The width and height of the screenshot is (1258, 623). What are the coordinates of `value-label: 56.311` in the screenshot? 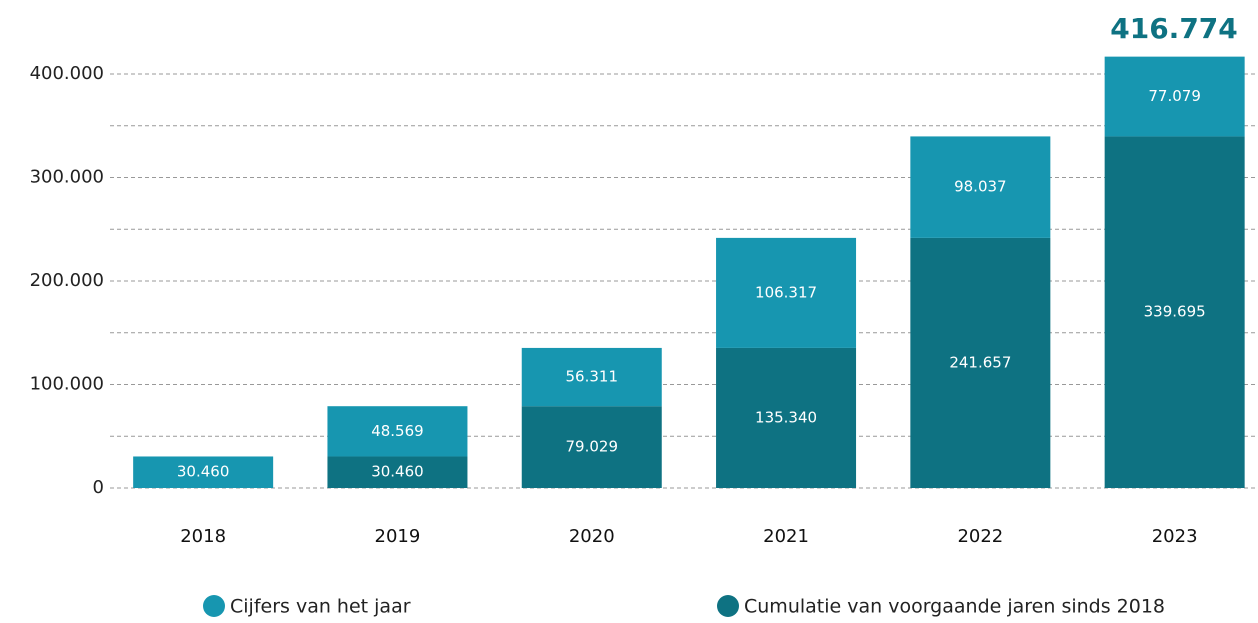 It's located at (592, 377).